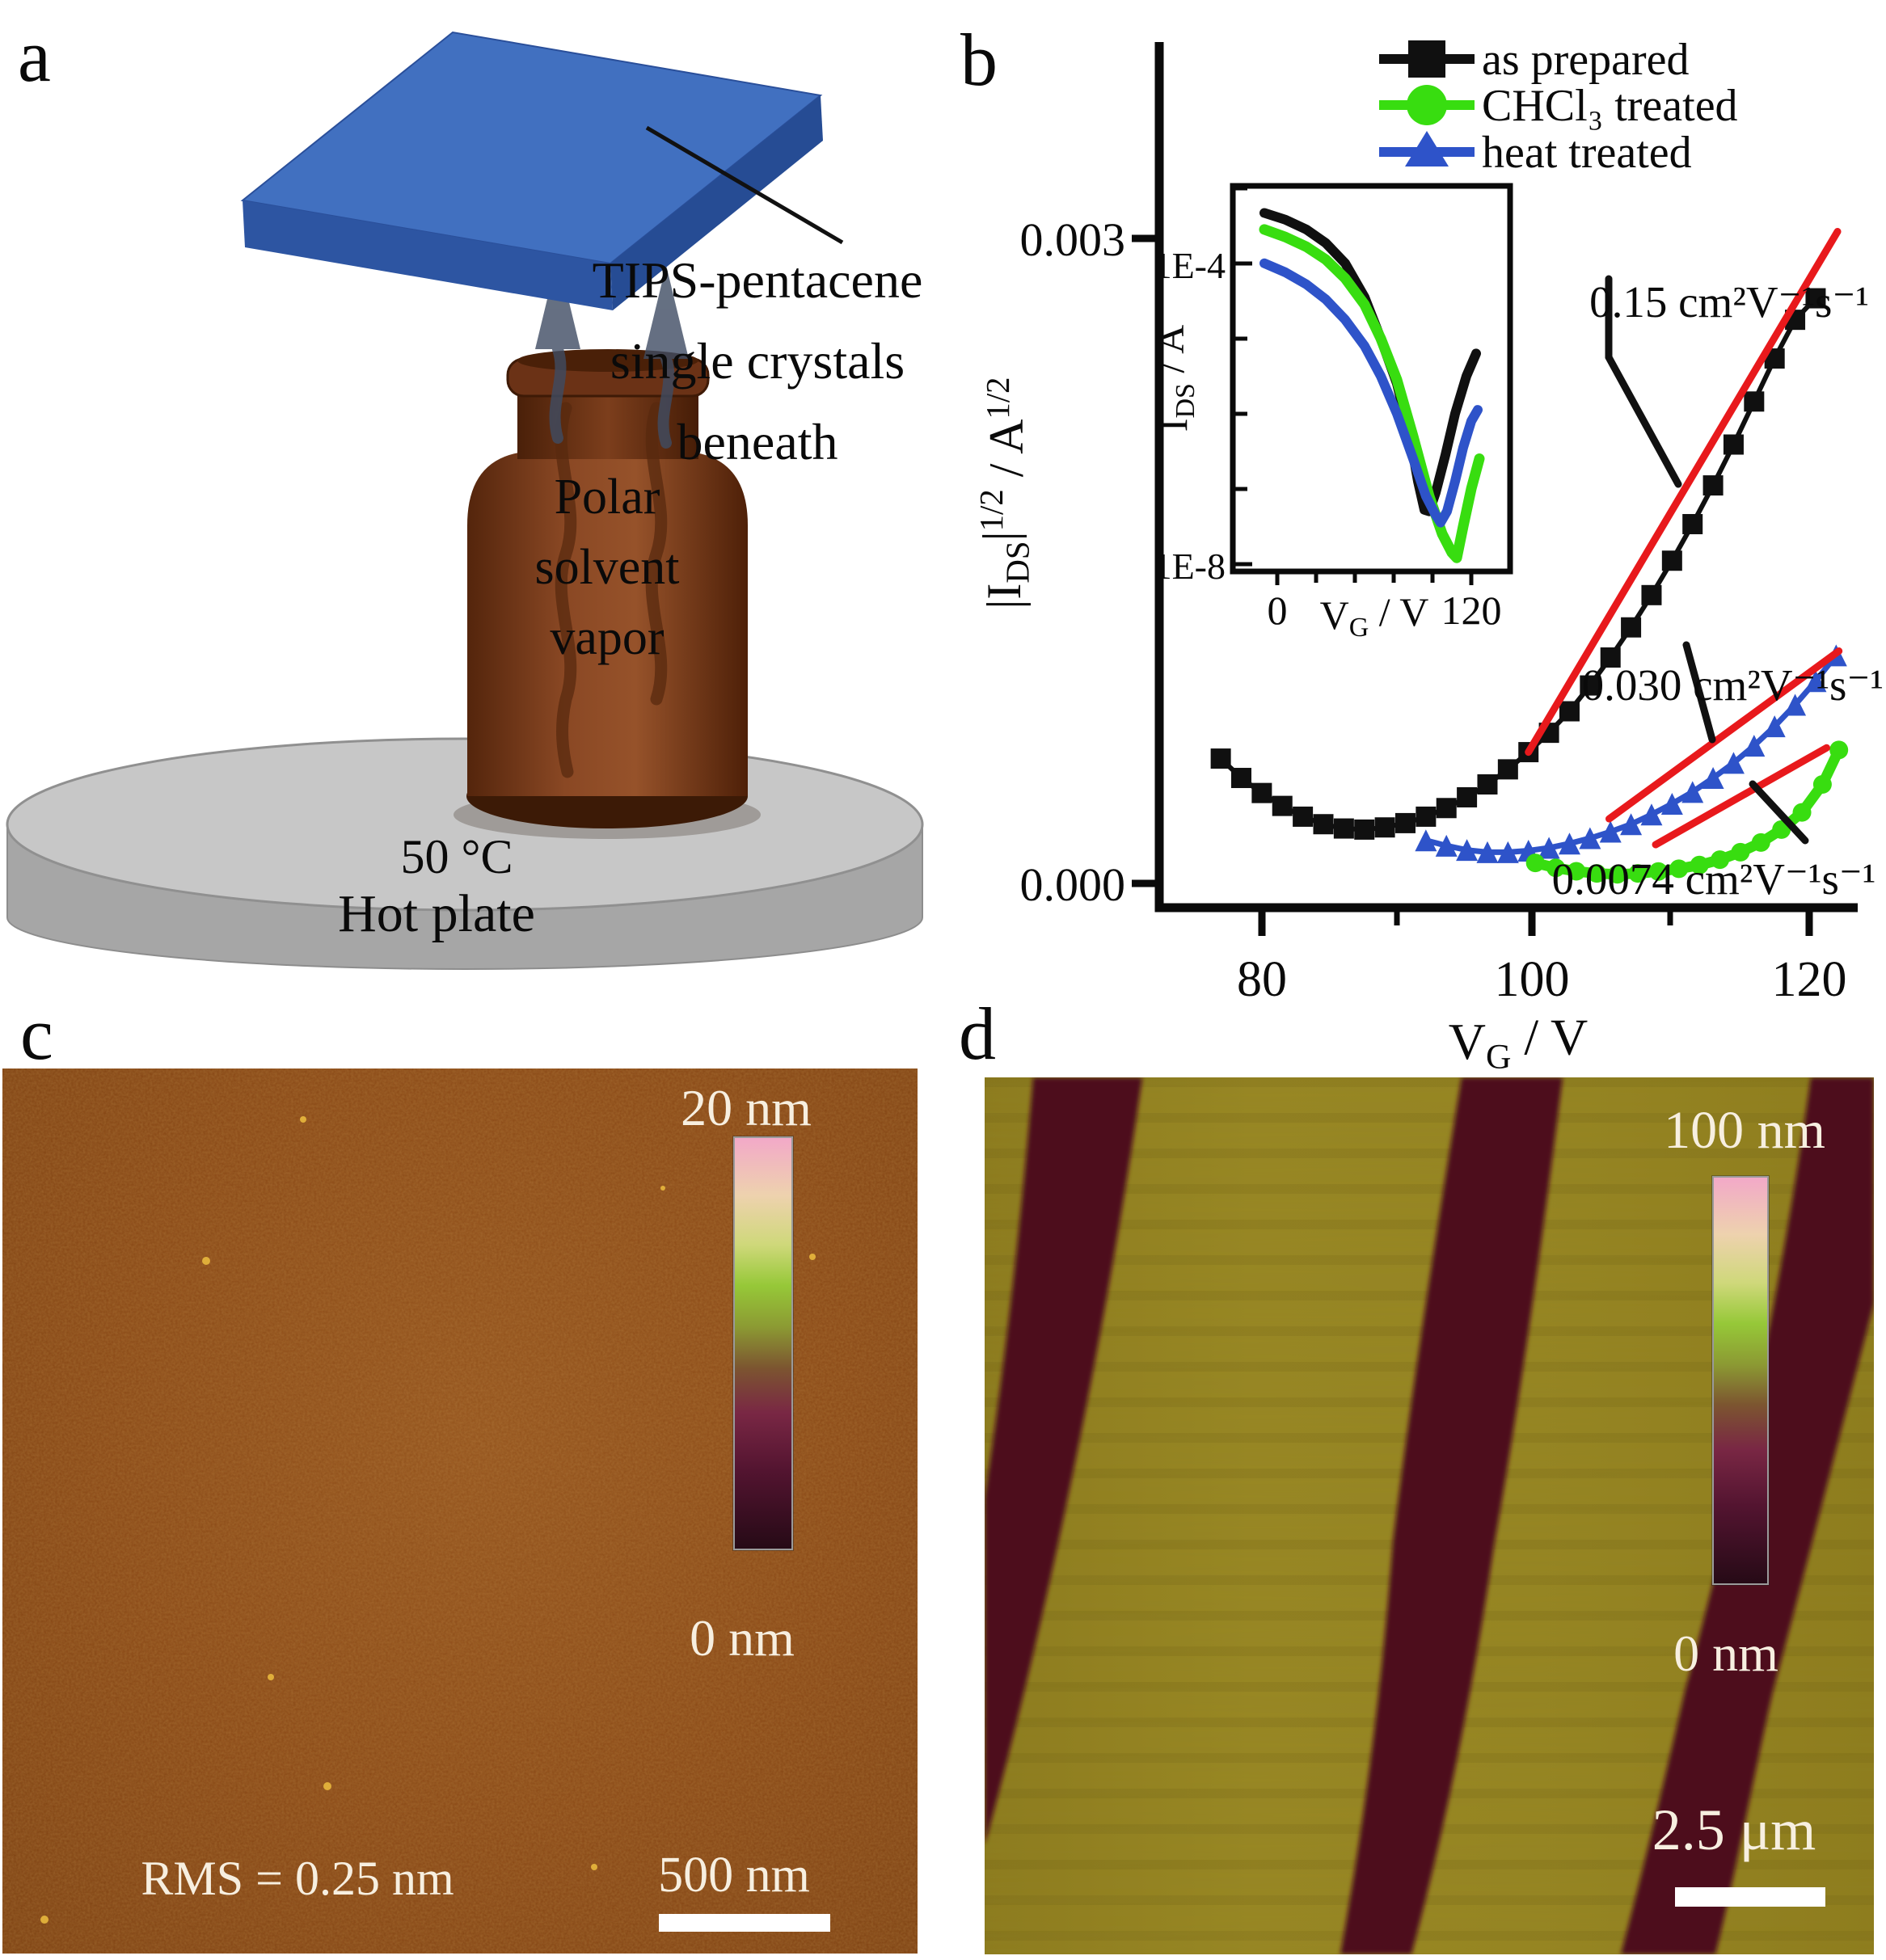  Describe the element at coordinates (1586, 60) in the screenshot. I see `legend-label-as-prepared: as prepared` at that location.